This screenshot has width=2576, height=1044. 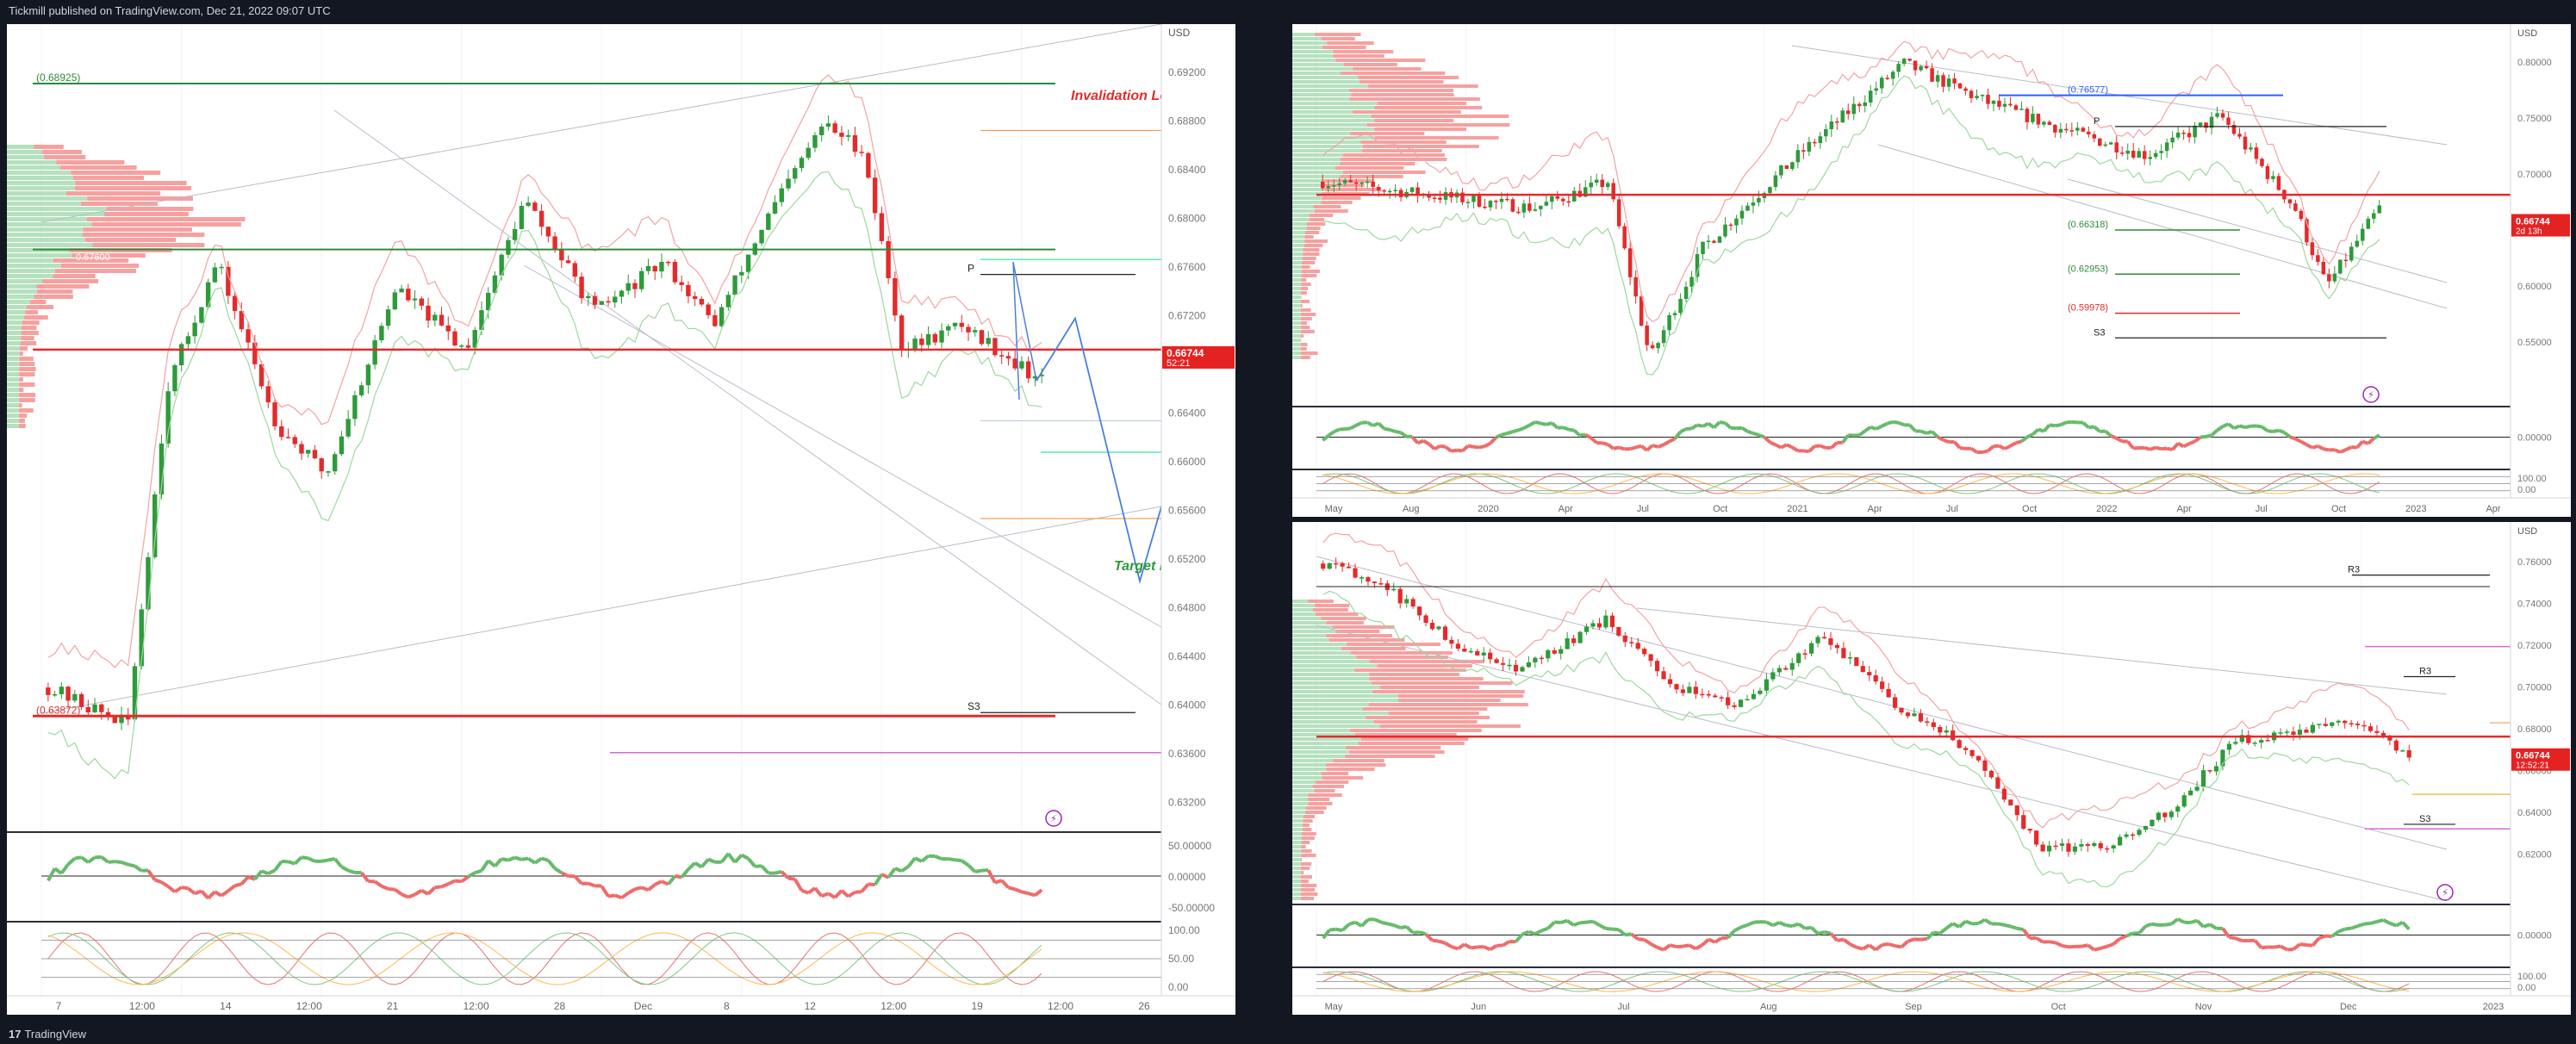 What do you see at coordinates (2535, 813) in the screenshot?
I see `y-tick-label: 0.64000` at bounding box center [2535, 813].